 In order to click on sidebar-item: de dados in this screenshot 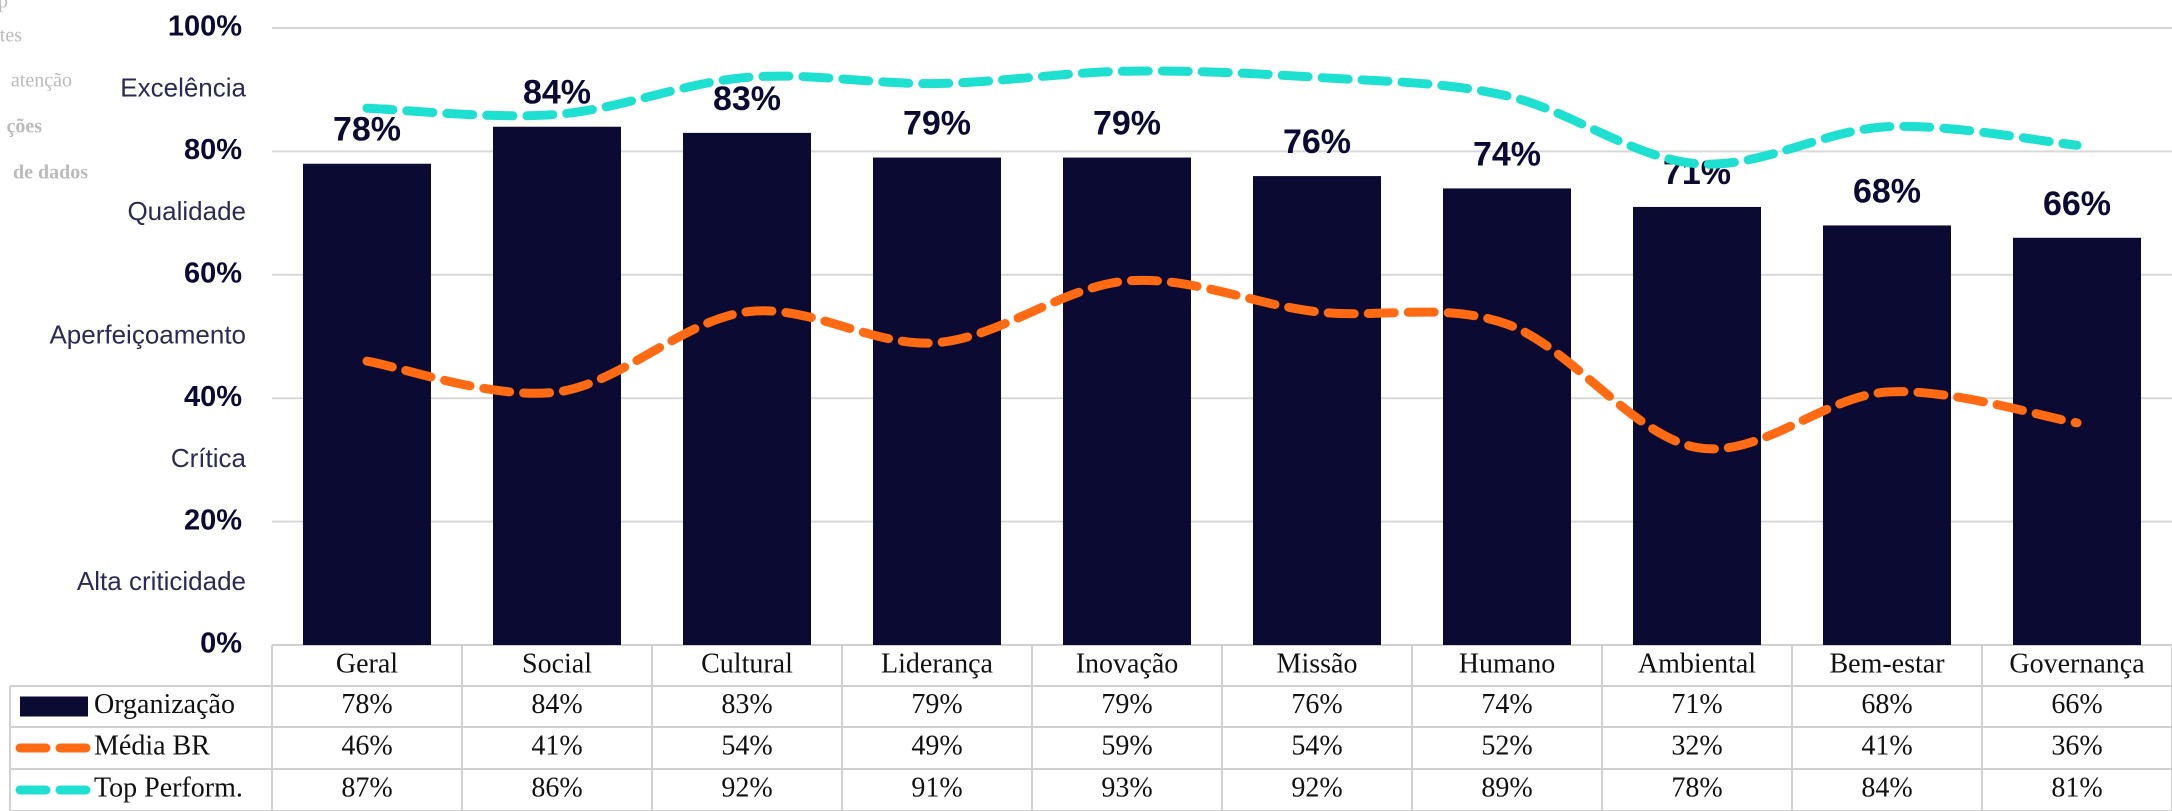, I will do `click(50, 173)`.